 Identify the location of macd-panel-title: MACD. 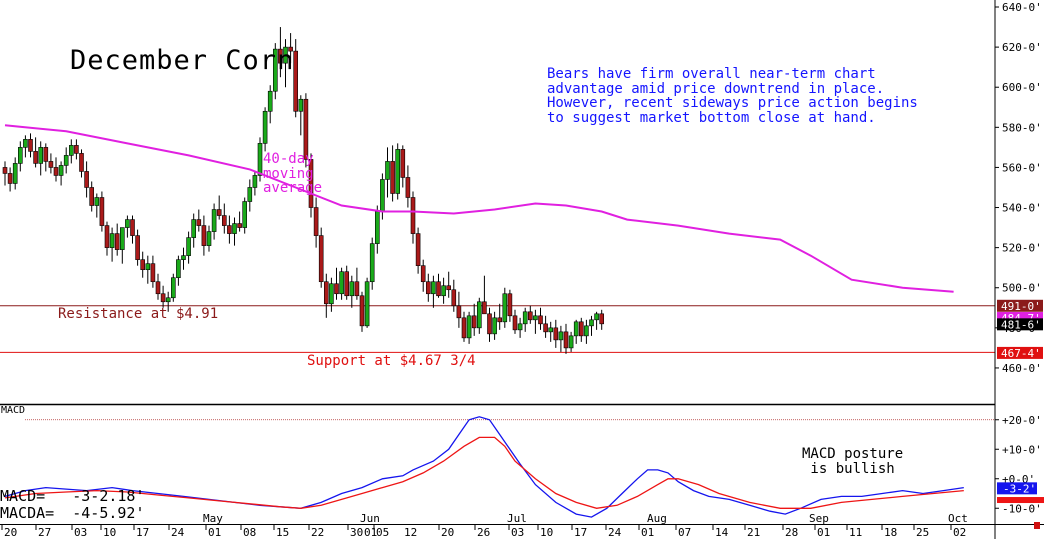
(13, 410).